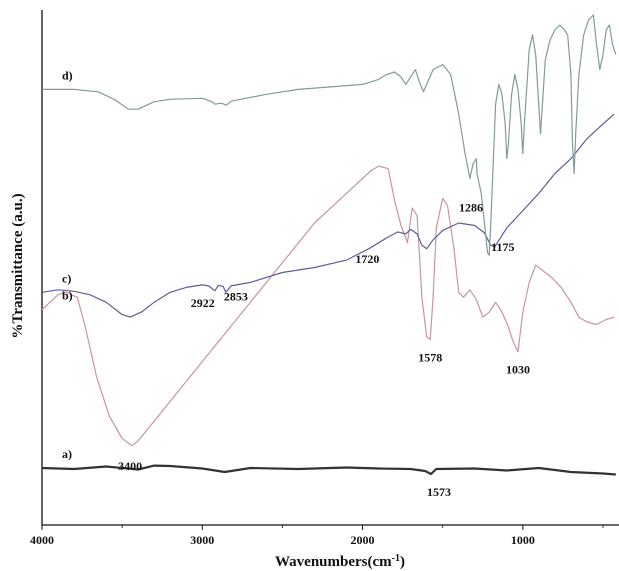 This screenshot has height=571, width=619. What do you see at coordinates (518, 370) in the screenshot?
I see `peak-label: 1030` at bounding box center [518, 370].